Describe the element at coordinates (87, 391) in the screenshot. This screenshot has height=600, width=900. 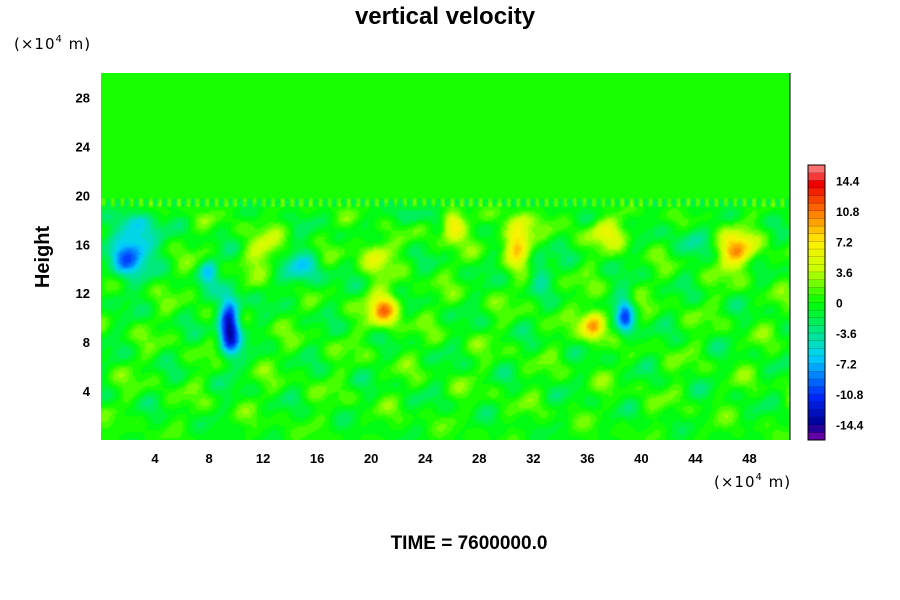
I see `y-tick-label: 4` at that location.